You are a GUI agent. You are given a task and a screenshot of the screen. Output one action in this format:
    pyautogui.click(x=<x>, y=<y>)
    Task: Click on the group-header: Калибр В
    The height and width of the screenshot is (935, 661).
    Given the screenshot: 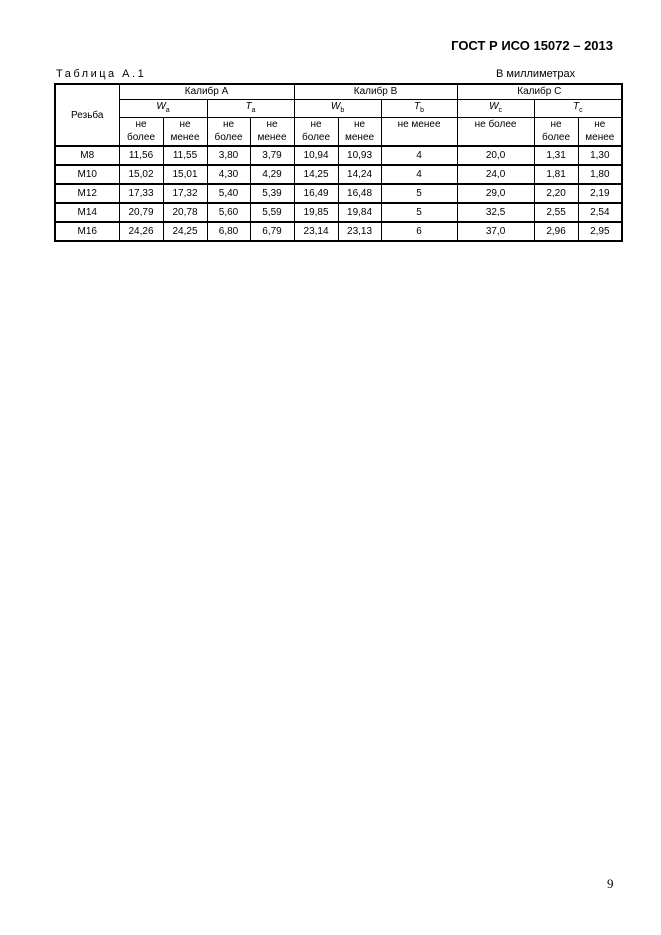 What is the action you would take?
    pyautogui.click(x=375, y=91)
    